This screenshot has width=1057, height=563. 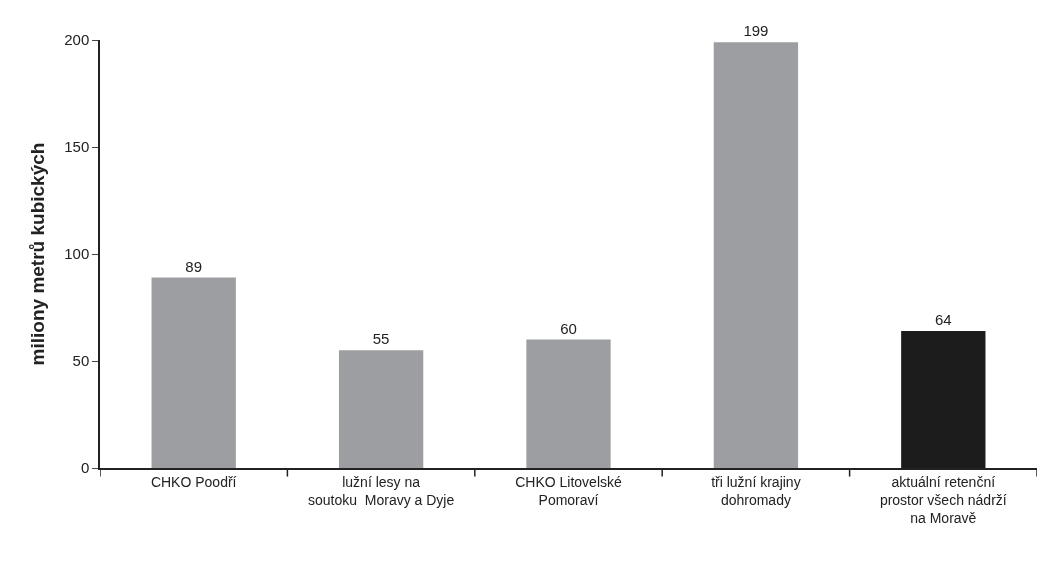 I want to click on data-label: 199, so click(x=756, y=31).